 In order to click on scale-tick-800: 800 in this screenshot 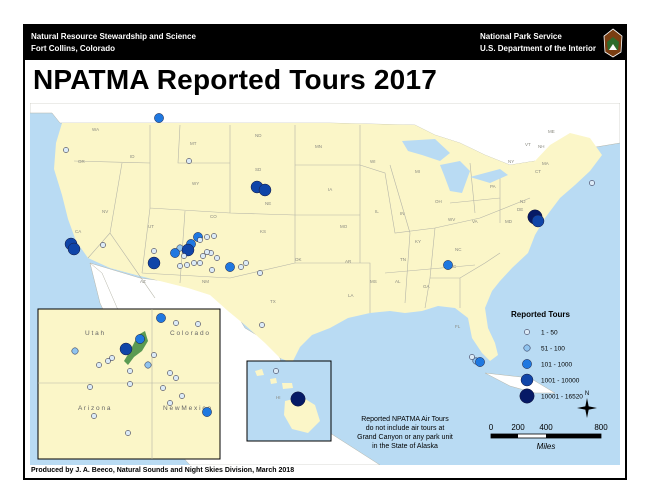, I will do `click(601, 427)`.